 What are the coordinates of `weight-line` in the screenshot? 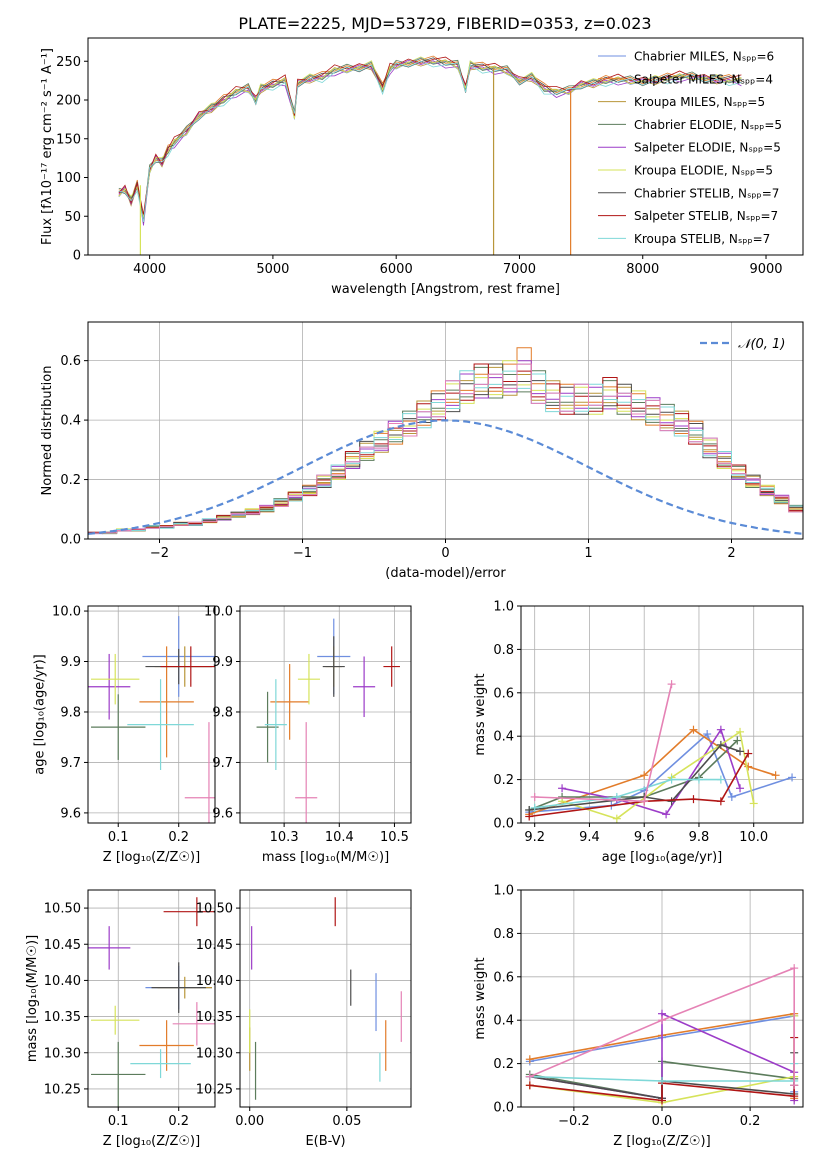 It's located at (662, 1026).